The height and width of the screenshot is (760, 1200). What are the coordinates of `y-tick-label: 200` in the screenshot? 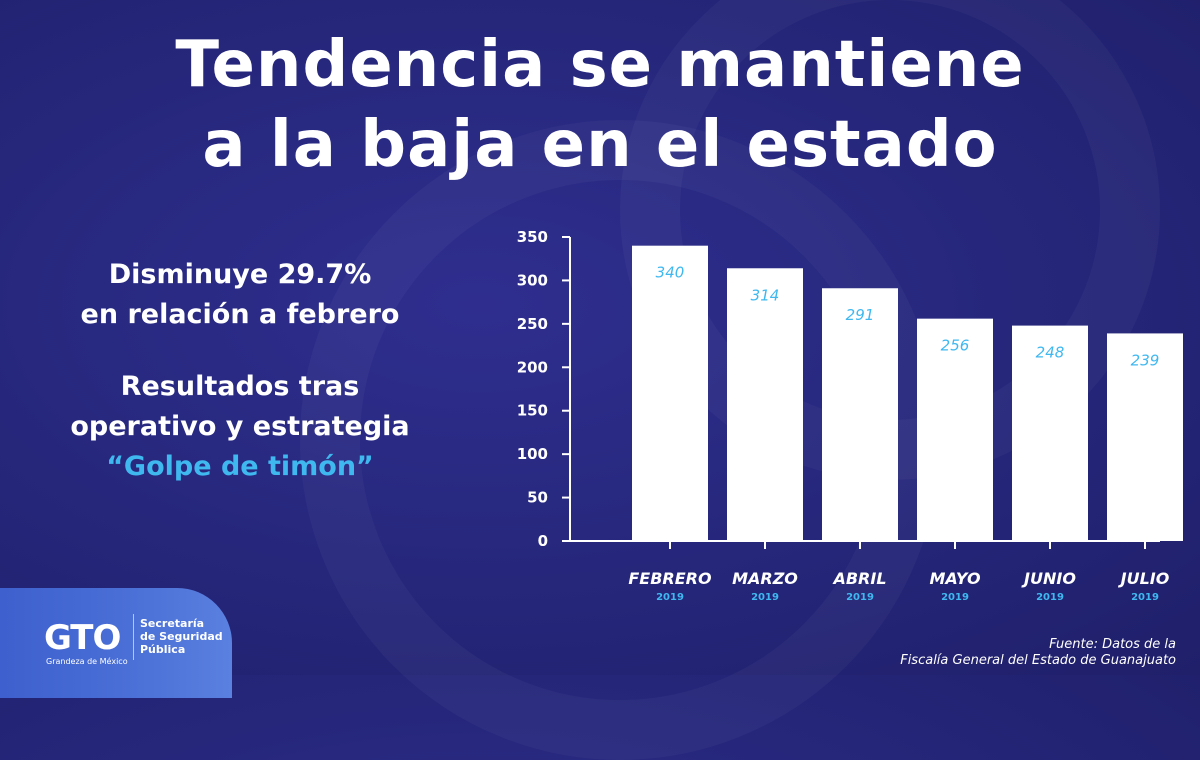 It's located at (532, 367).